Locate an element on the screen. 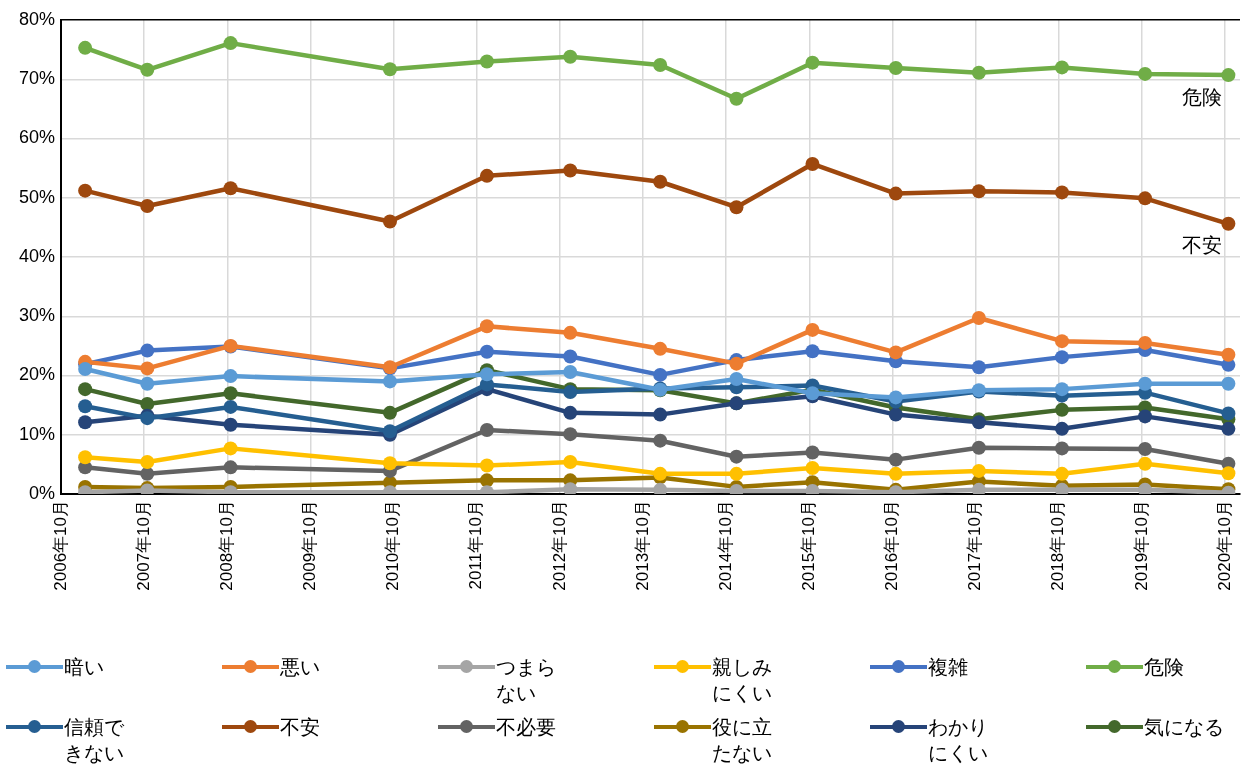 The height and width of the screenshot is (769, 1247). legend-label: わかりにくい is located at coordinates (958, 740).